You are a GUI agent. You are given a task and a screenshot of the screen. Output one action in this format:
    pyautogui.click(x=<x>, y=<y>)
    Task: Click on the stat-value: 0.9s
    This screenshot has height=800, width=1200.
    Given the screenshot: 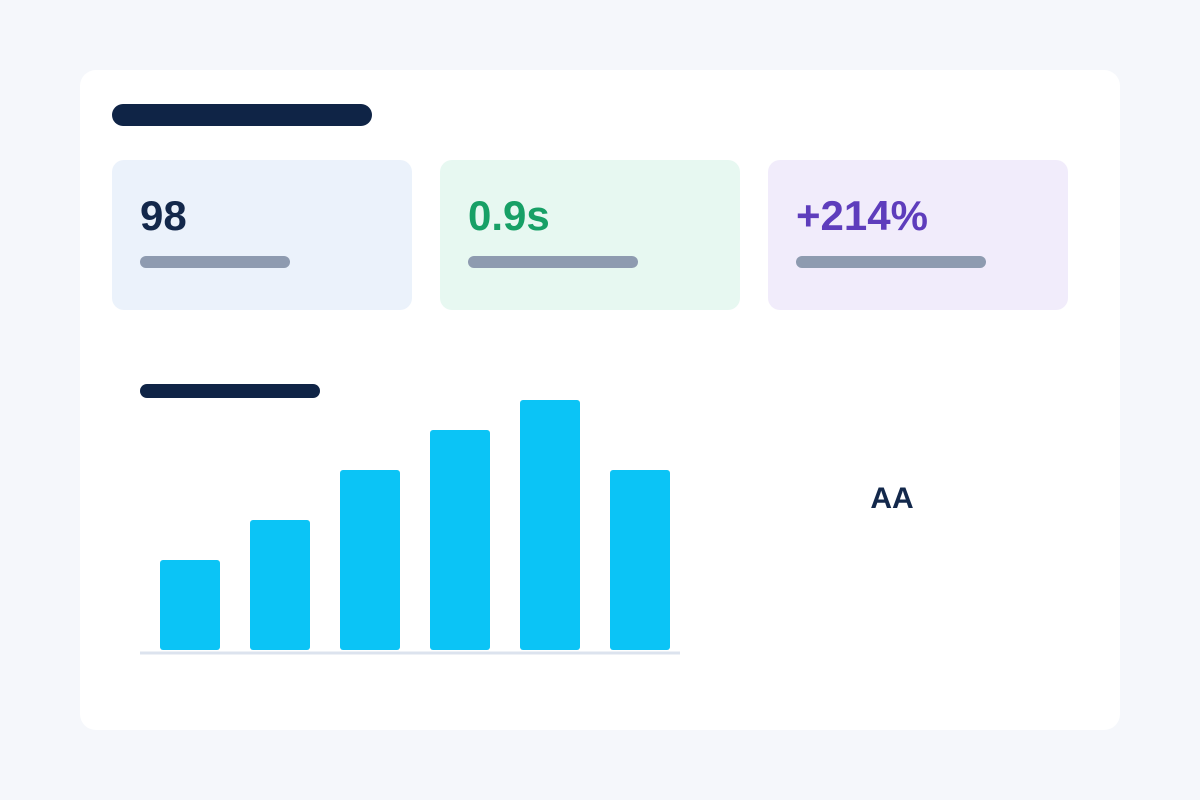 What is the action you would take?
    pyautogui.click(x=509, y=215)
    